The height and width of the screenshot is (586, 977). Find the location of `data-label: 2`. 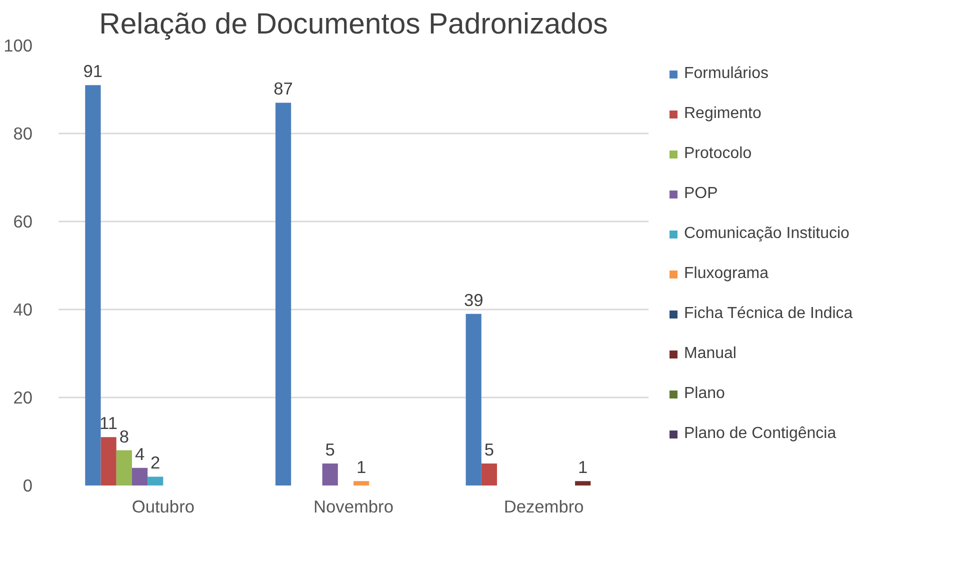

data-label: 2 is located at coordinates (155, 462).